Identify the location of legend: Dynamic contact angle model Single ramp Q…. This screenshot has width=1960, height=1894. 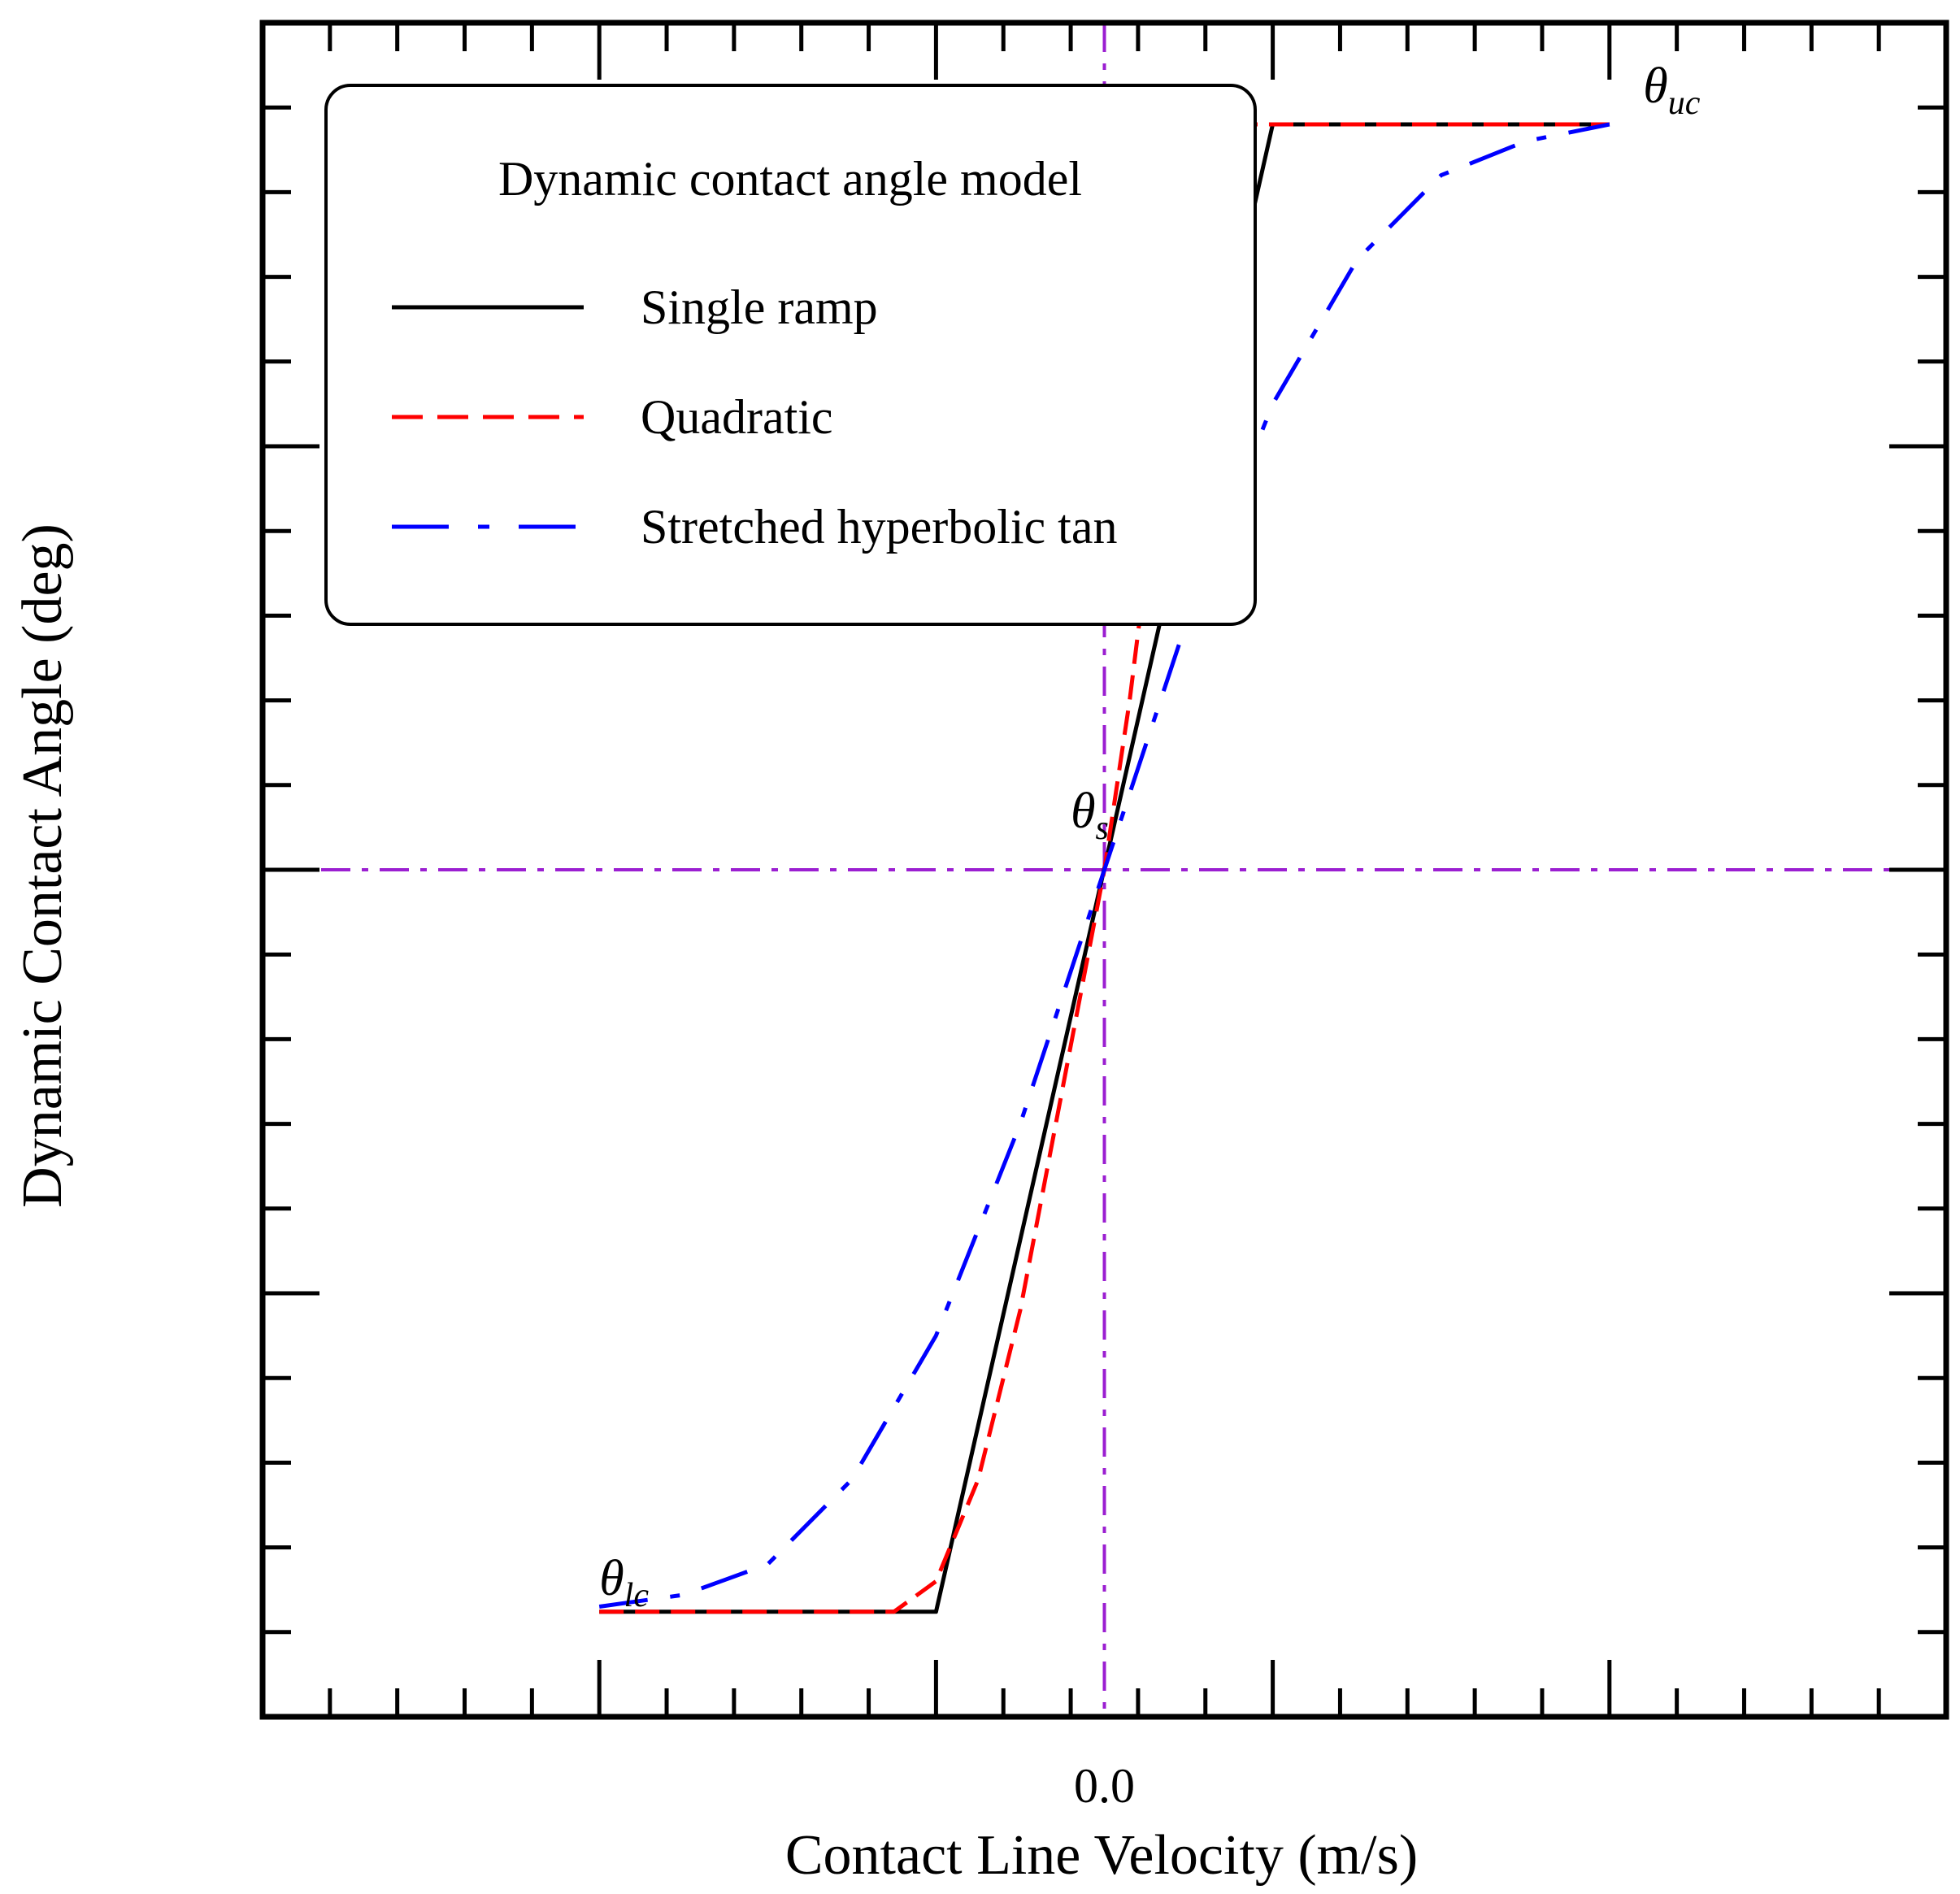
(790, 355).